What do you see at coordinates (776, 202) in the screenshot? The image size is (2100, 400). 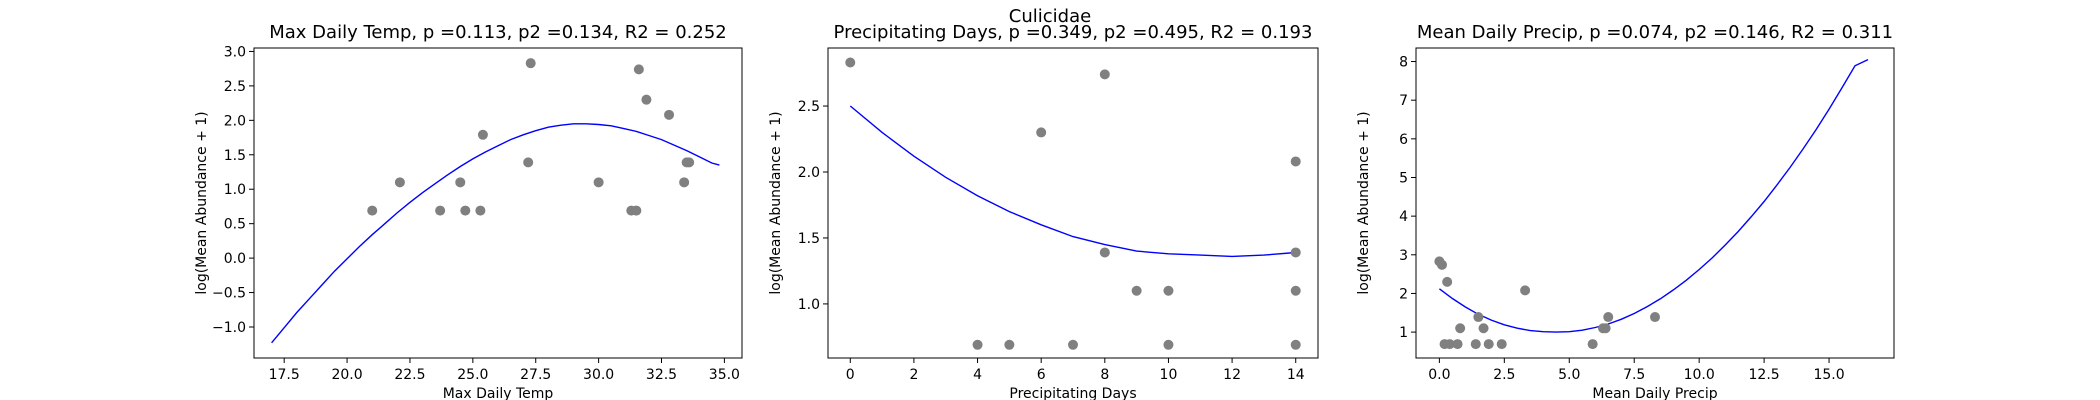 I see `precipitating-days-y-axis-label: log(Mean Abundance + 1)` at bounding box center [776, 202].